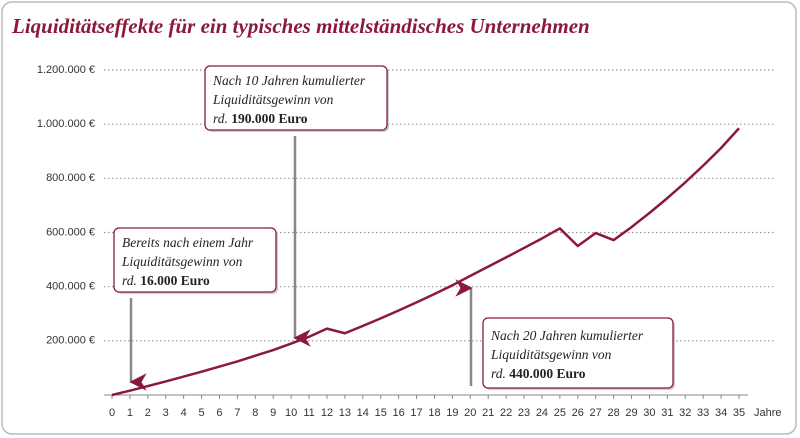  Describe the element at coordinates (219, 413) in the screenshot. I see `x-tick-label: 6` at that location.